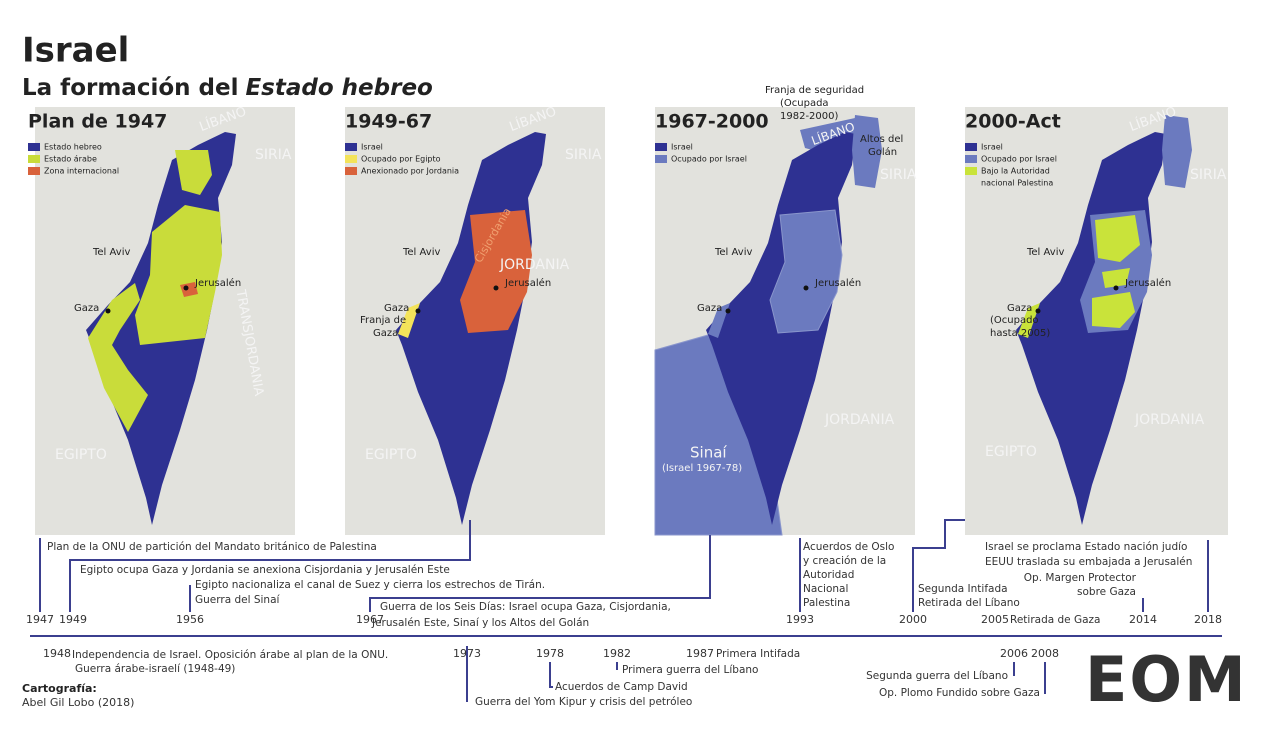 This screenshot has height=750, width=1285. I want to click on place-label: (Ocupada, so click(804, 103).